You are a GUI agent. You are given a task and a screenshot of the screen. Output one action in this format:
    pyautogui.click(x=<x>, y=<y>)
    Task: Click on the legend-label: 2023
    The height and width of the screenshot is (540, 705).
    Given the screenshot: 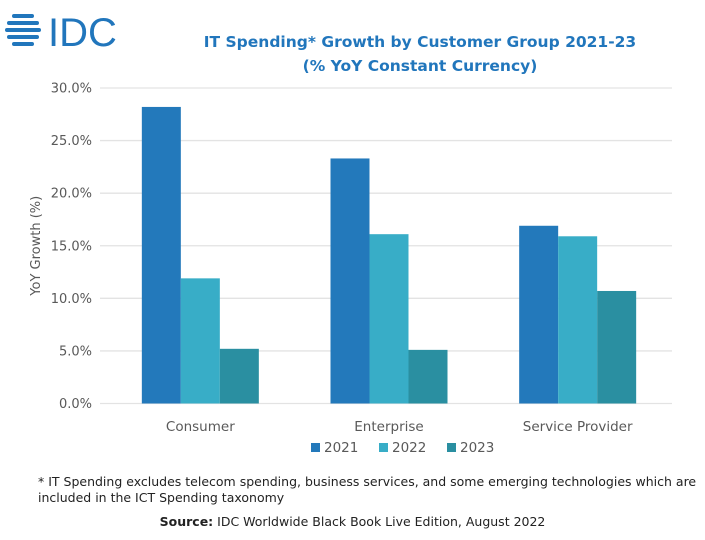 What is the action you would take?
    pyautogui.click(x=477, y=448)
    